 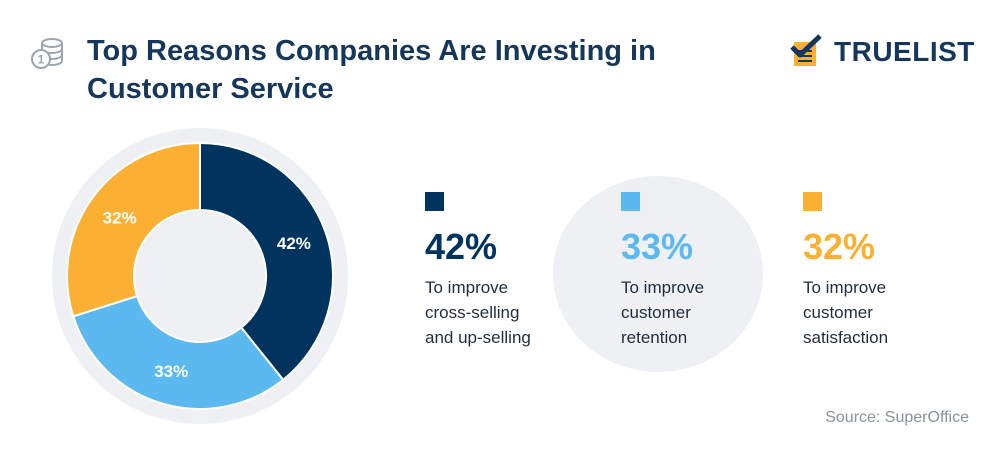 What do you see at coordinates (701, 312) in the screenshot?
I see `legend-description: To improve customer retention` at bounding box center [701, 312].